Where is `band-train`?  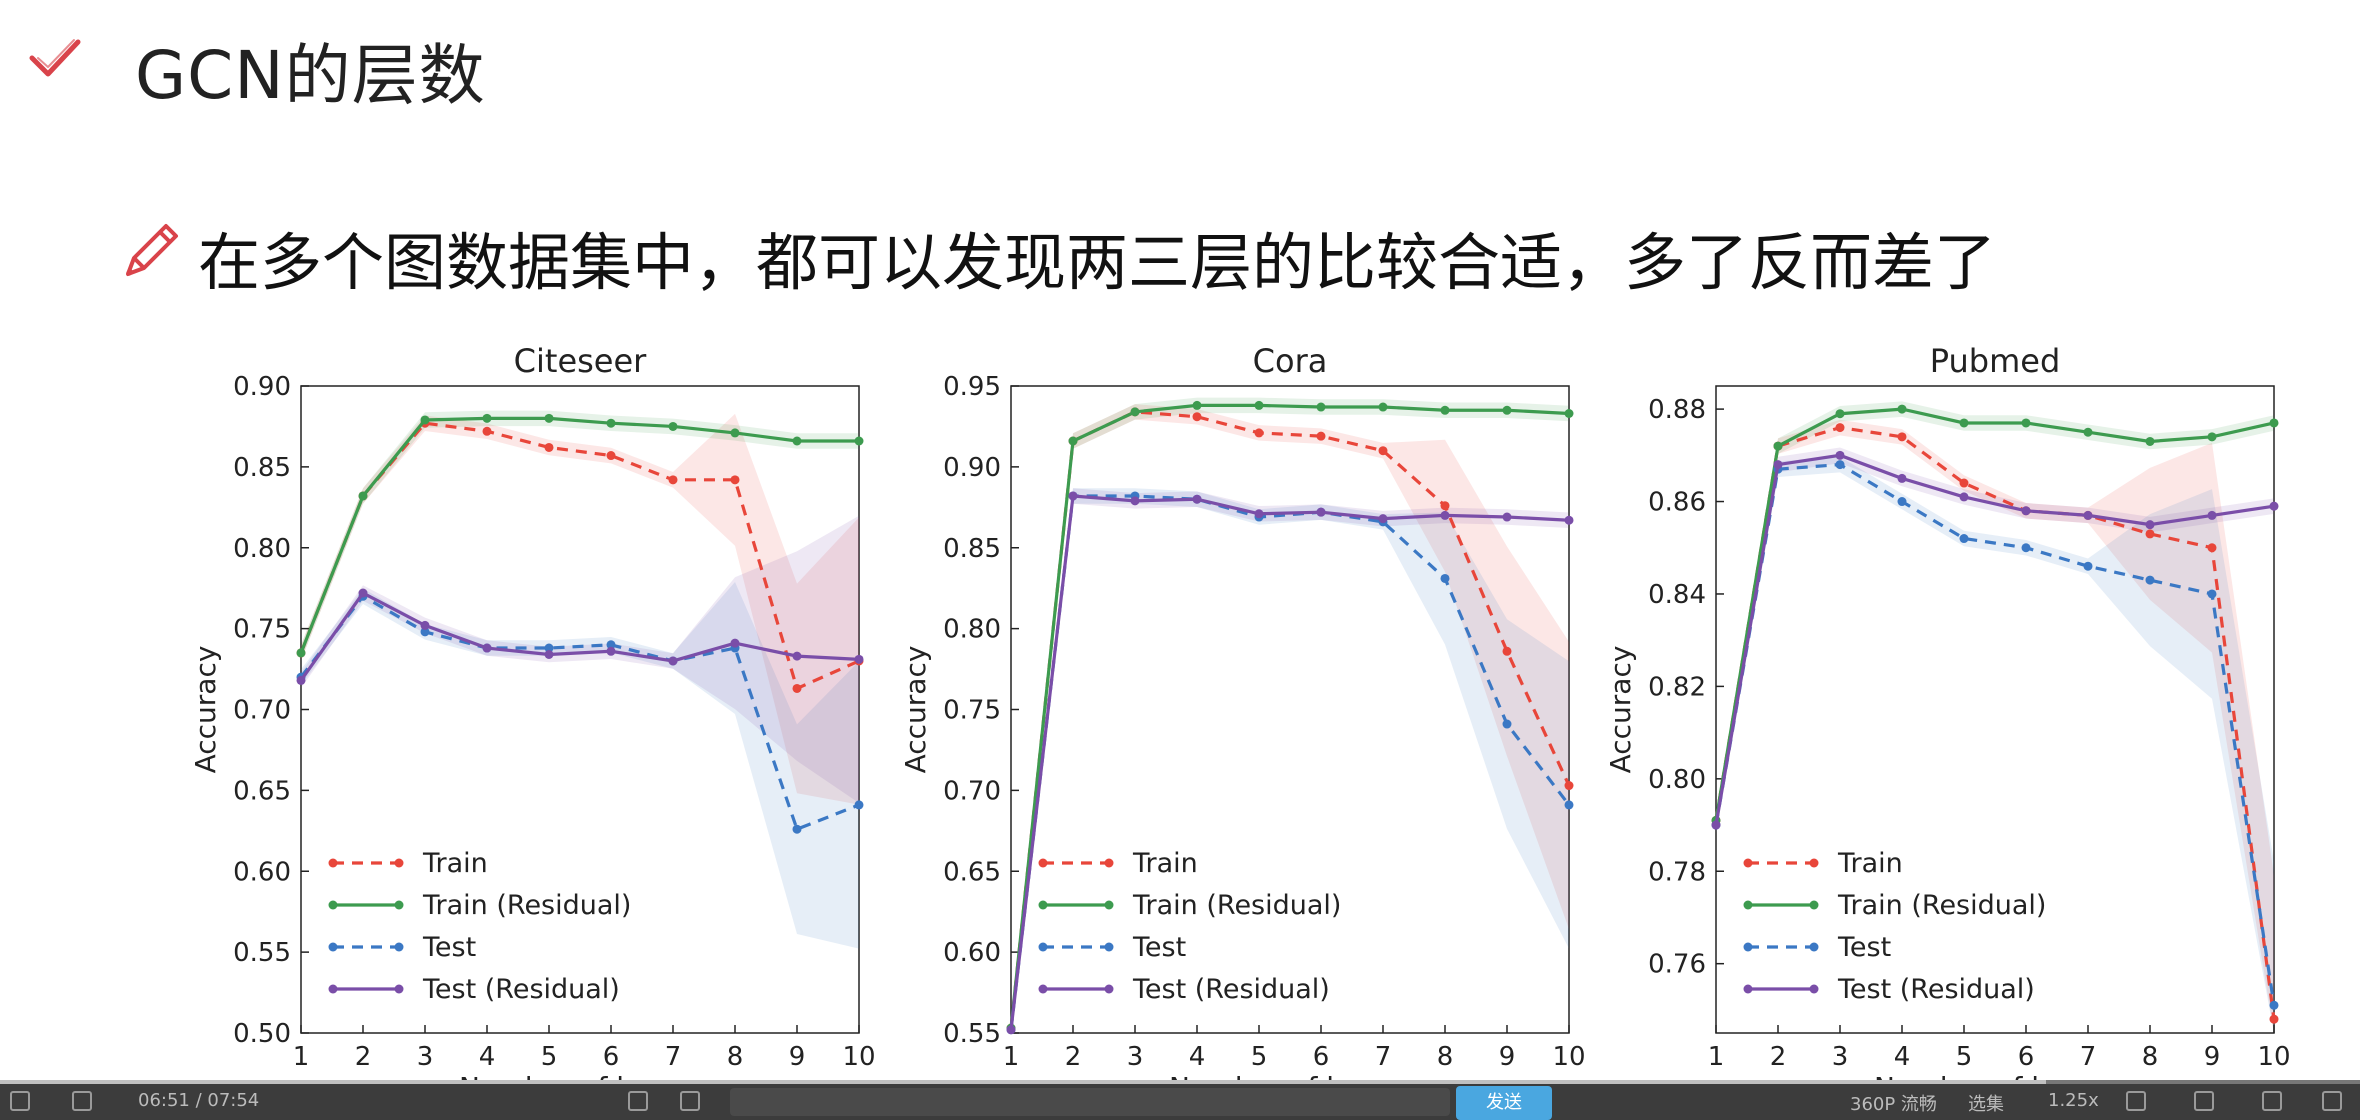 band-train is located at coordinates (580, 609).